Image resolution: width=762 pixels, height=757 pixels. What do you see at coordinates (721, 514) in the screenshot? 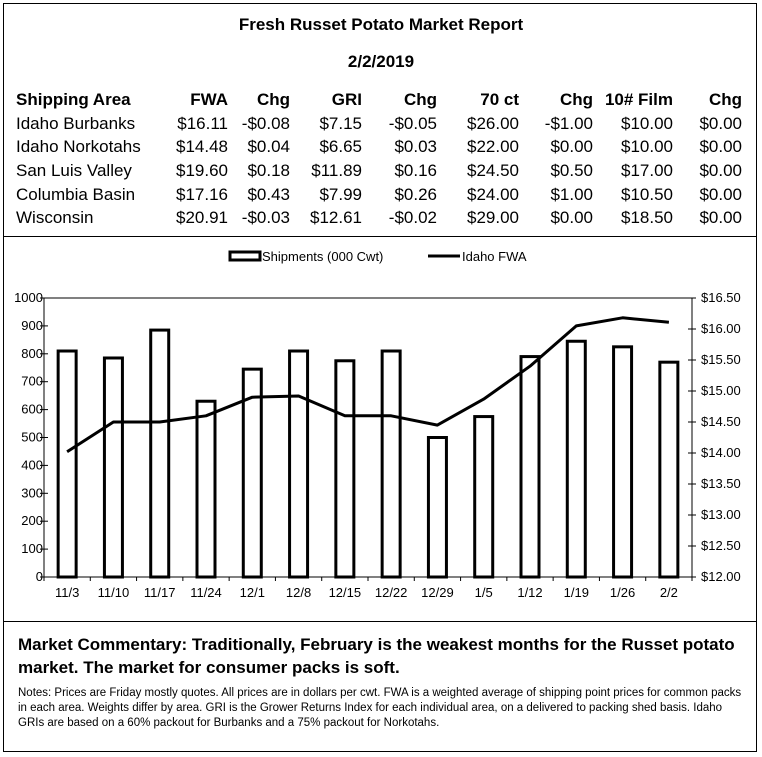
I see `y-right-tick-label: $13.00` at bounding box center [721, 514].